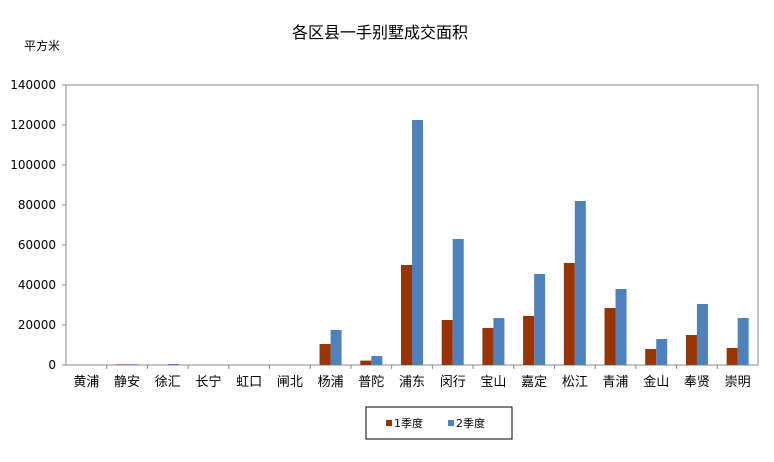 This screenshot has height=462, width=774. I want to click on x-tick-label: 青浦, so click(616, 382).